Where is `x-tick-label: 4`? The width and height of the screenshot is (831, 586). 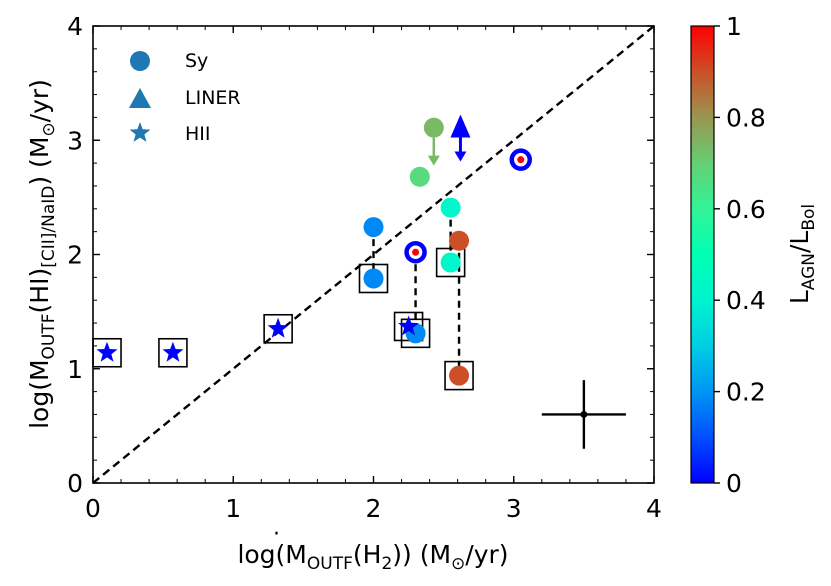 x-tick-label: 4 is located at coordinates (654, 508).